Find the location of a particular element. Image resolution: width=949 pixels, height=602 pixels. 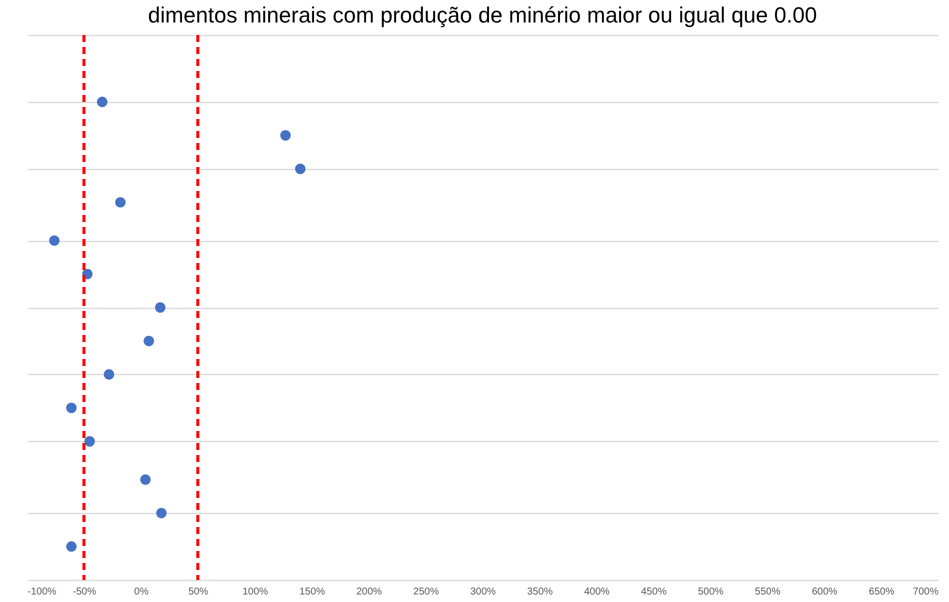

x-tick-label: 150% is located at coordinates (312, 592).